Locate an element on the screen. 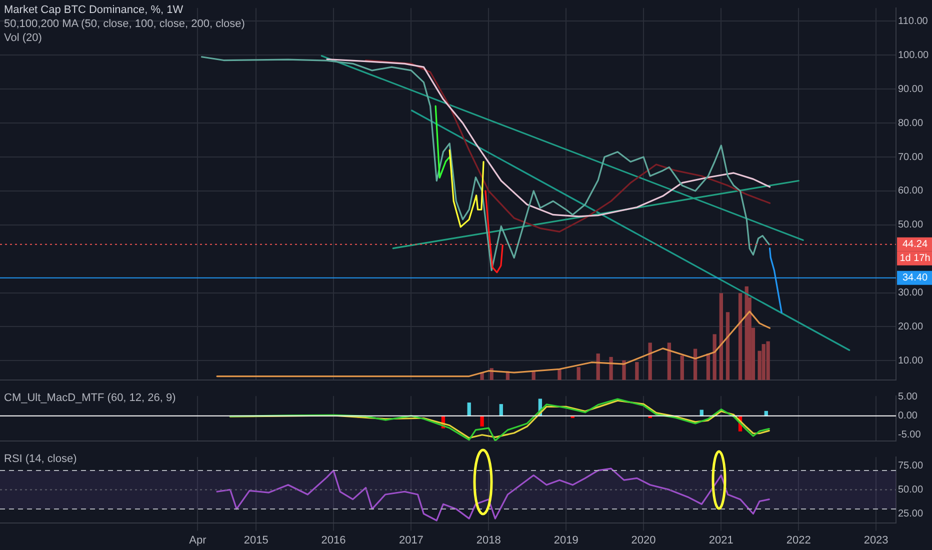  y-tick-label: 80.00 is located at coordinates (911, 123).